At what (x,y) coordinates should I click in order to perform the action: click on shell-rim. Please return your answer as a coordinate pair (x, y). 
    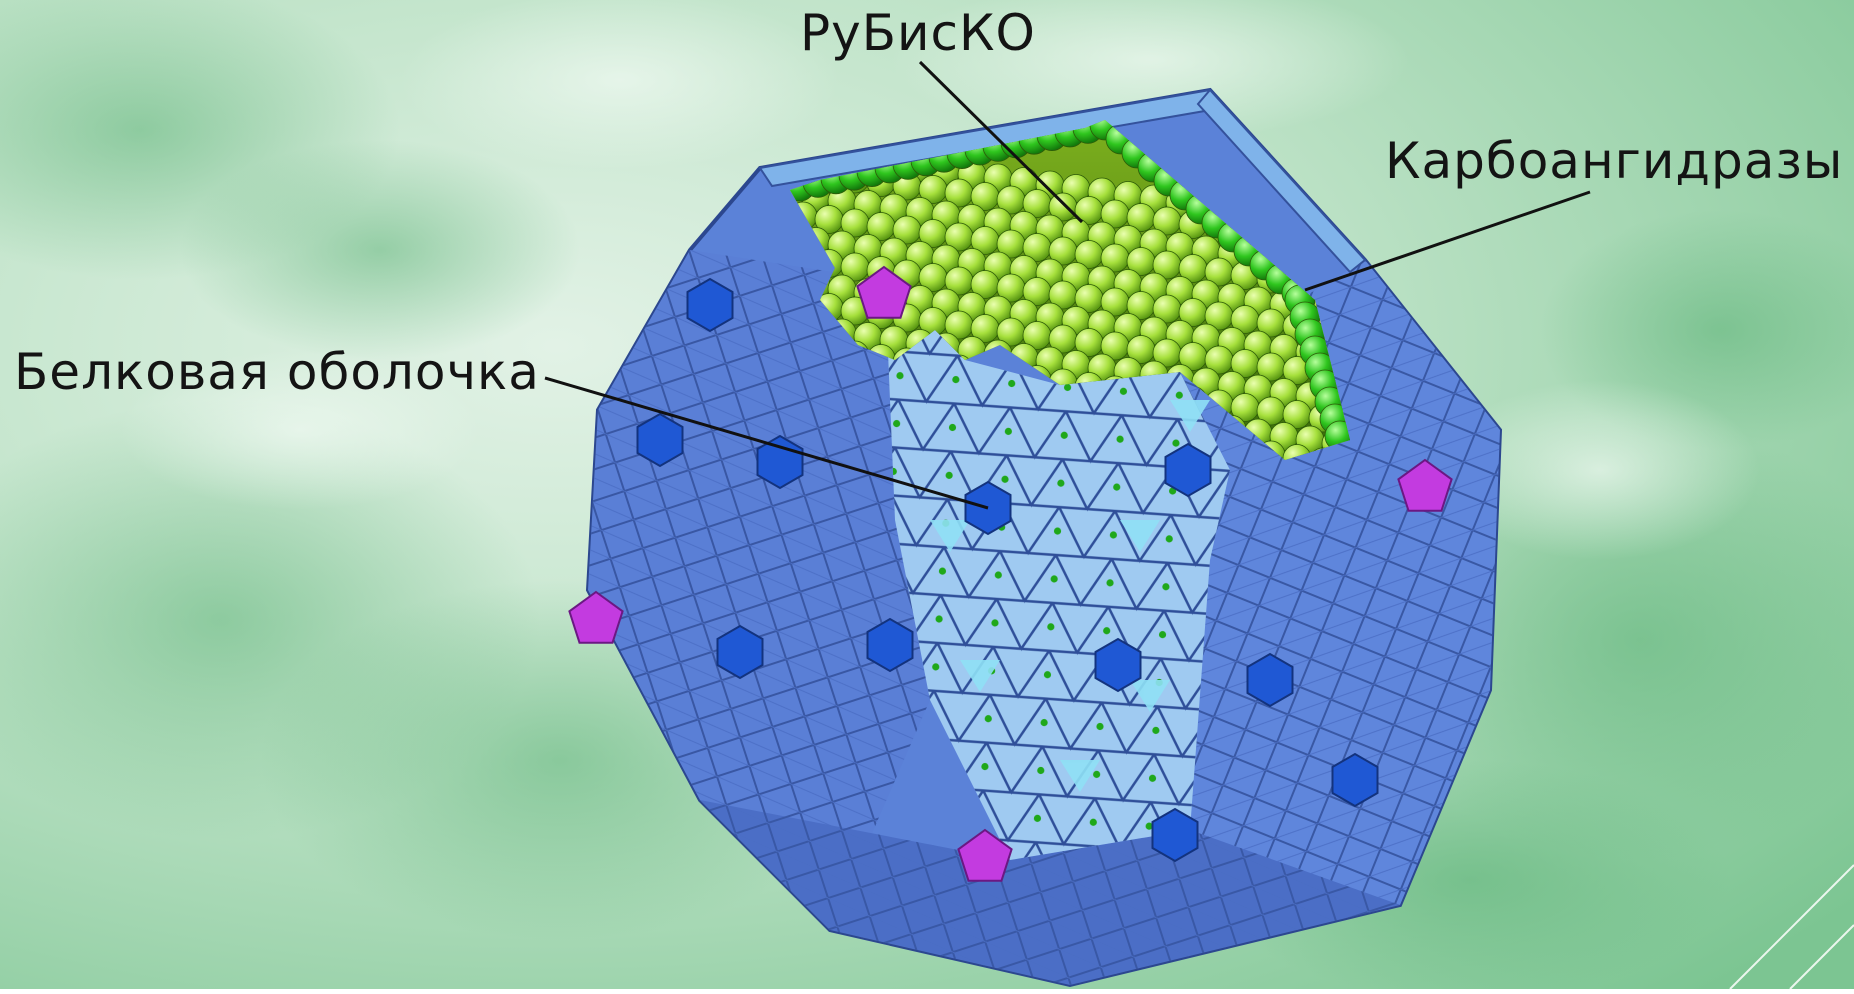
    Looking at the image, I should click on (1062, 181).